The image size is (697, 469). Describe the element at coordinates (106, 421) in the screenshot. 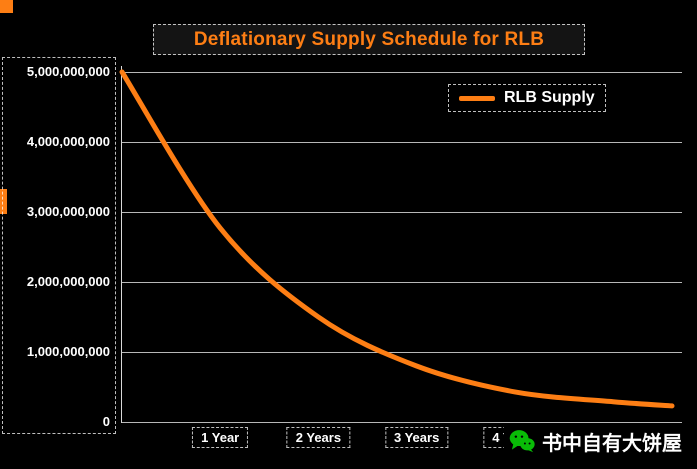

I see `y-tick-label: 0` at that location.